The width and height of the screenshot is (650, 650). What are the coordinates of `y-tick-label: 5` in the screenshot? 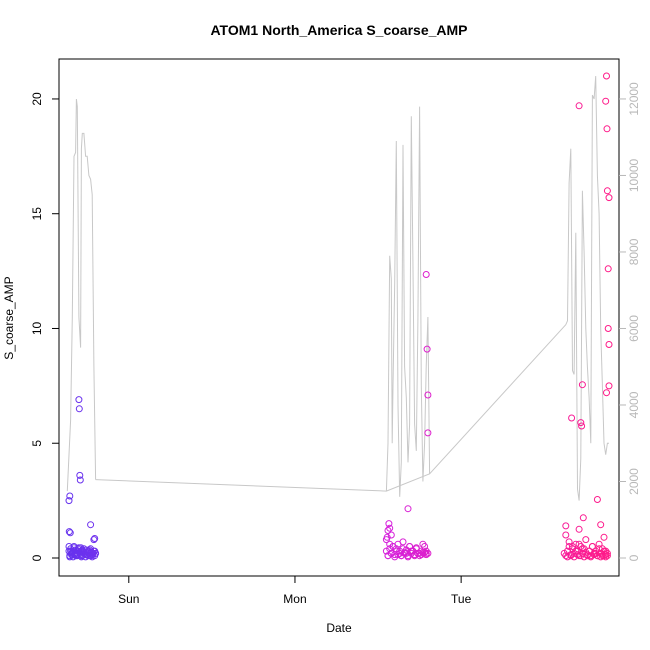 It's located at (37, 443).